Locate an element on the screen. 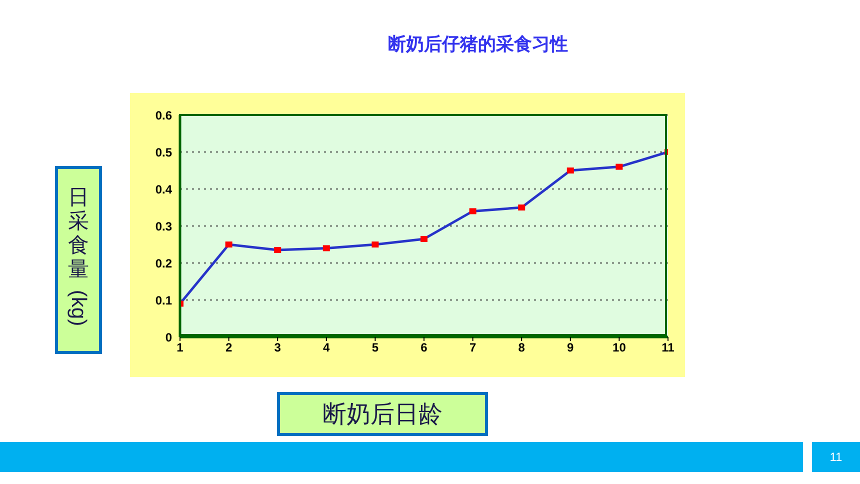 This screenshot has width=860, height=484. chart-title: 断奶后仔猪的采食习性 is located at coordinates (478, 44).